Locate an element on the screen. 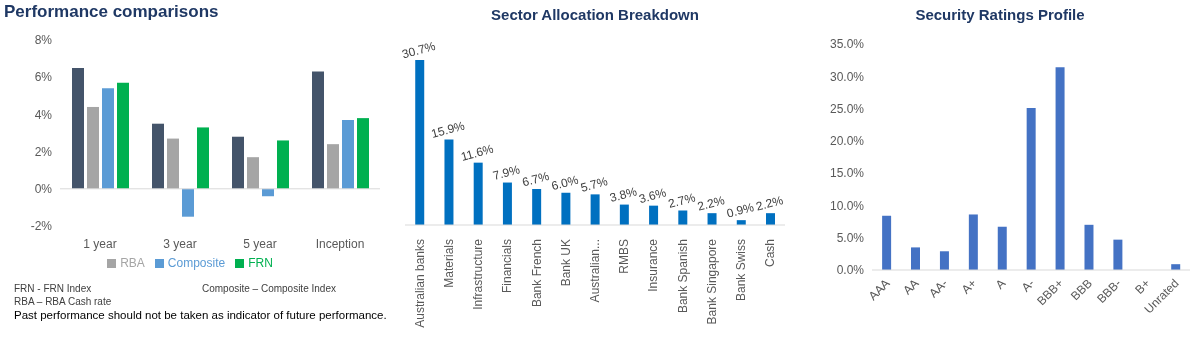 This screenshot has height=340, width=1200. data-label: 7.9% is located at coordinates (506, 172).